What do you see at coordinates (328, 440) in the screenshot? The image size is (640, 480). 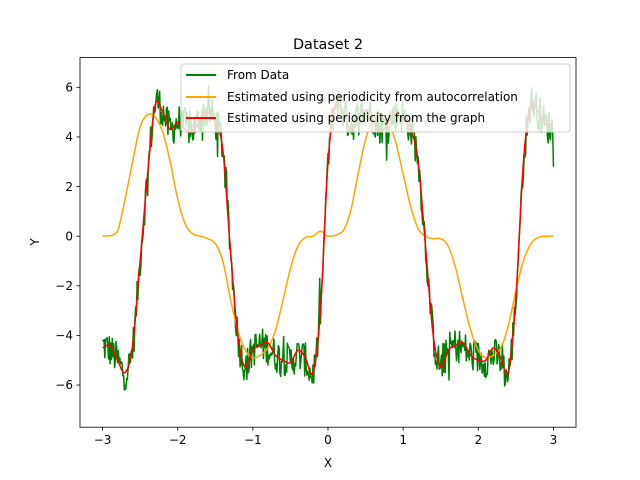 I see `x-tick-label: 0` at bounding box center [328, 440].